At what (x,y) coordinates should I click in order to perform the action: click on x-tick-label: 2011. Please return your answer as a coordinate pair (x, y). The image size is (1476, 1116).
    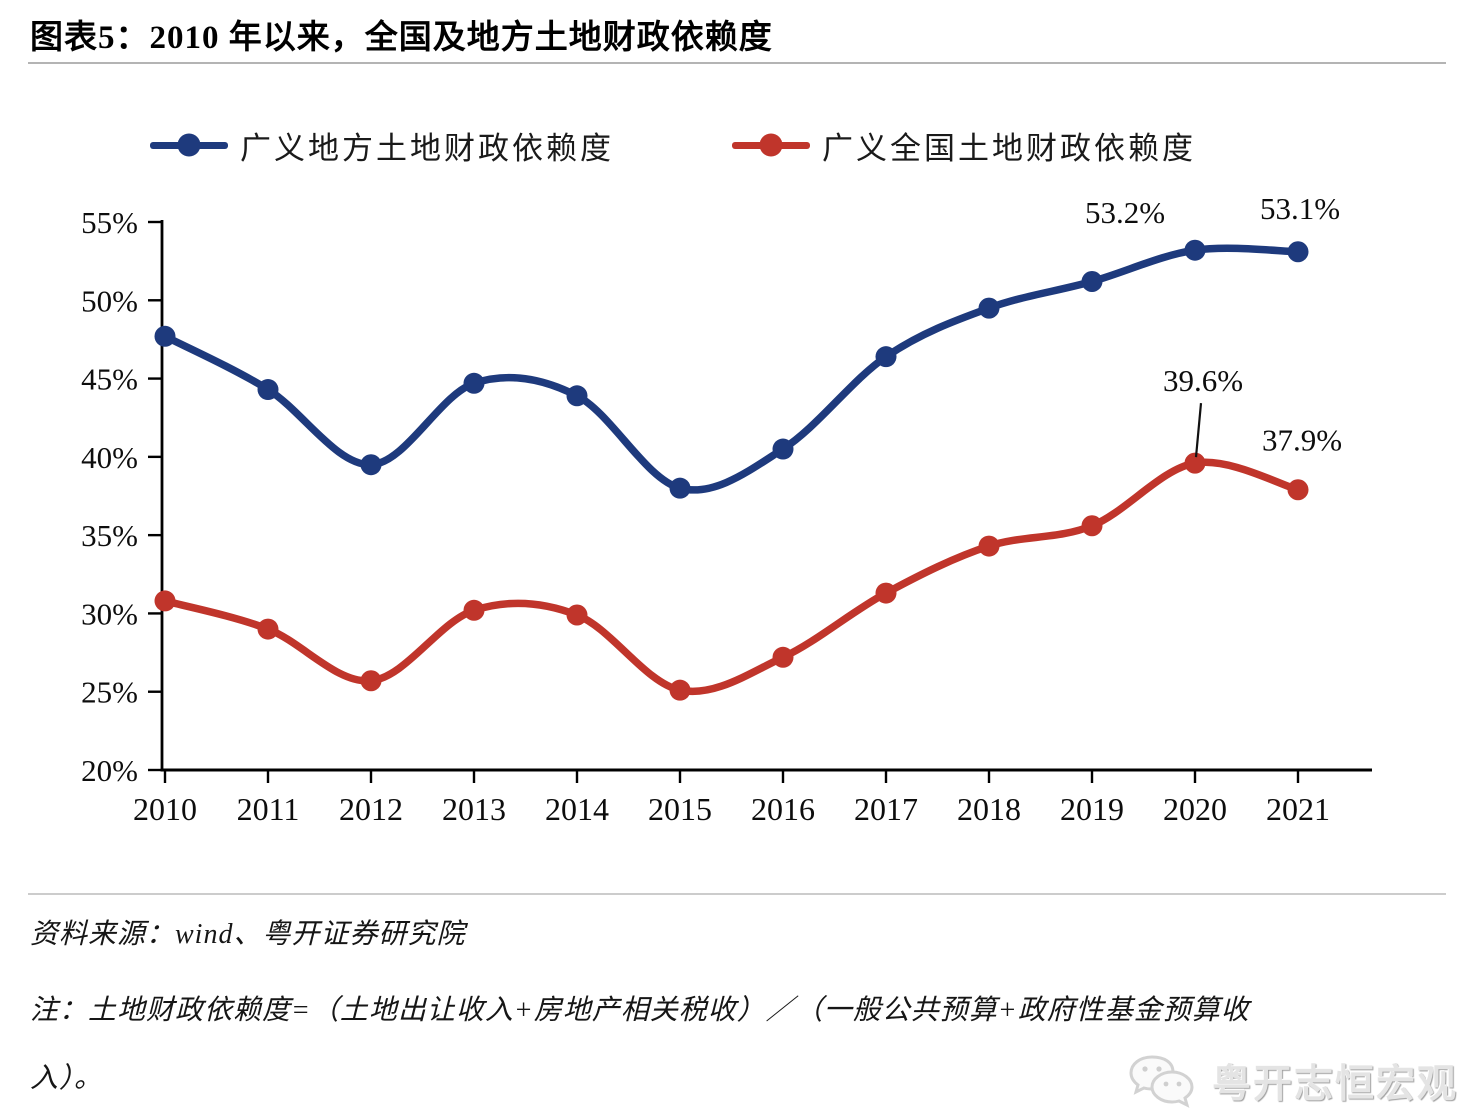
    Looking at the image, I should click on (268, 809).